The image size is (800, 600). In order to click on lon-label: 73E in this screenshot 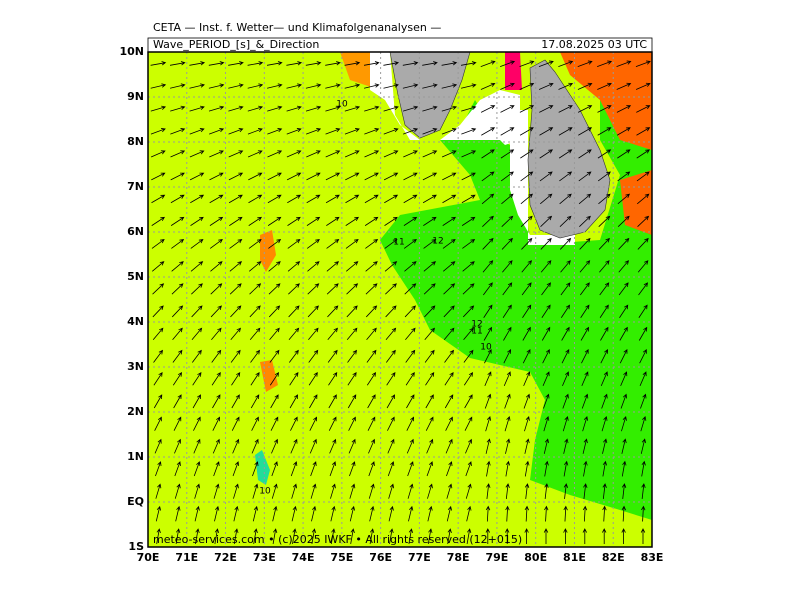, I will do `click(264, 557)`.